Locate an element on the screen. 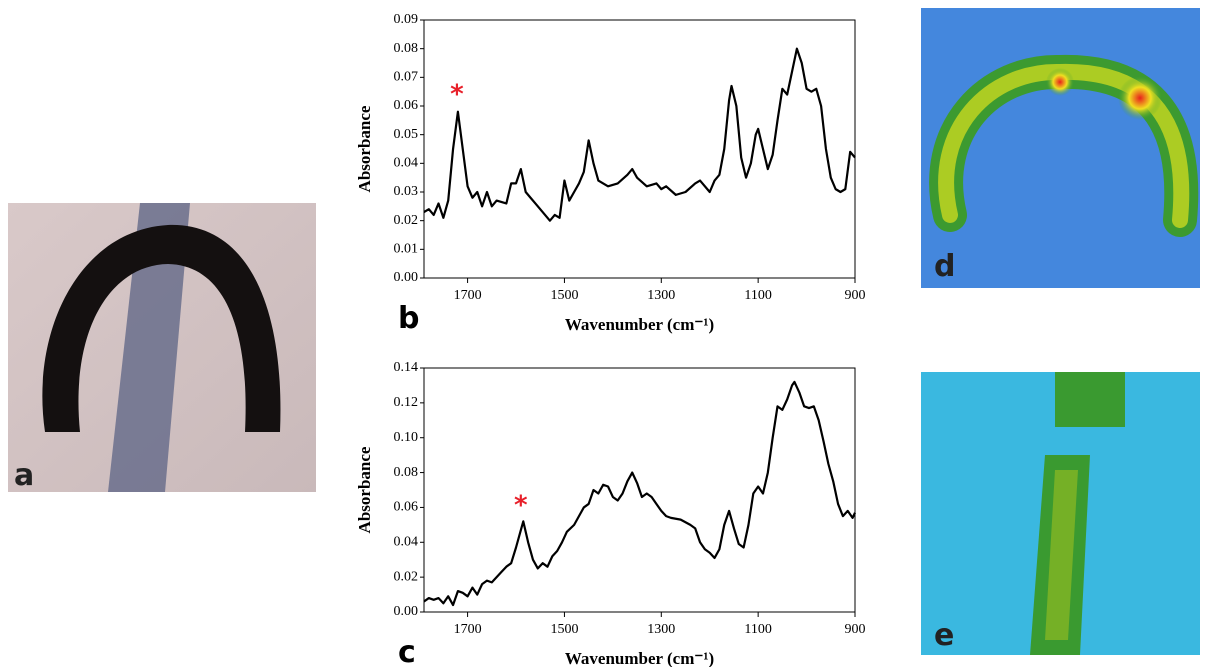 The height and width of the screenshot is (667, 1207). y-tick-label: 0.07 is located at coordinates (406, 77).